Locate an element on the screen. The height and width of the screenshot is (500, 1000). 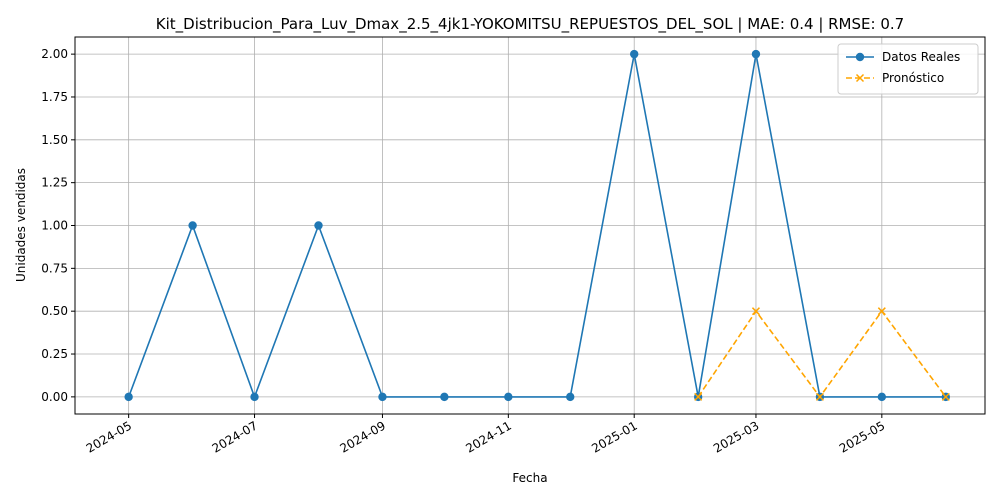
x-tick-label: 2025-01 is located at coordinates (614, 436).